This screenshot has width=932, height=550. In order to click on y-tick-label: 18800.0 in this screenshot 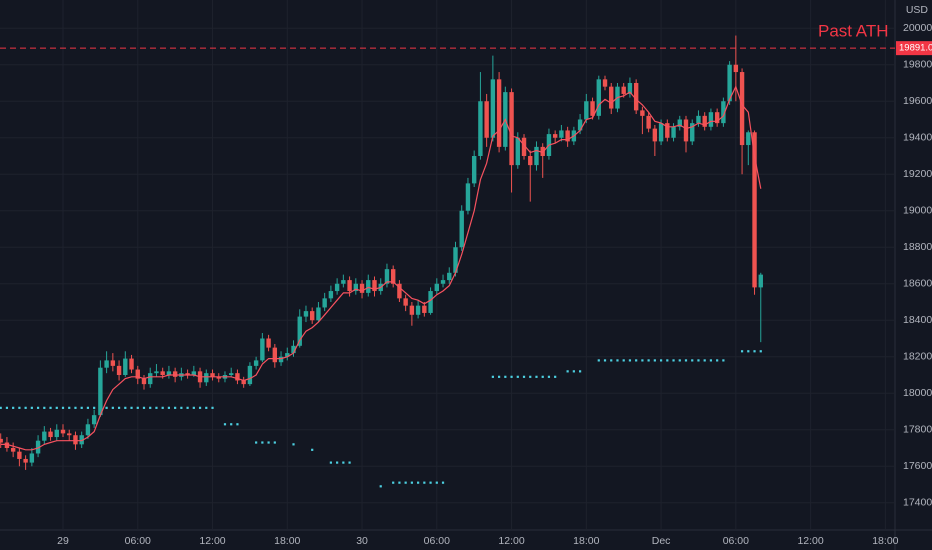, I will do `click(917, 247)`.